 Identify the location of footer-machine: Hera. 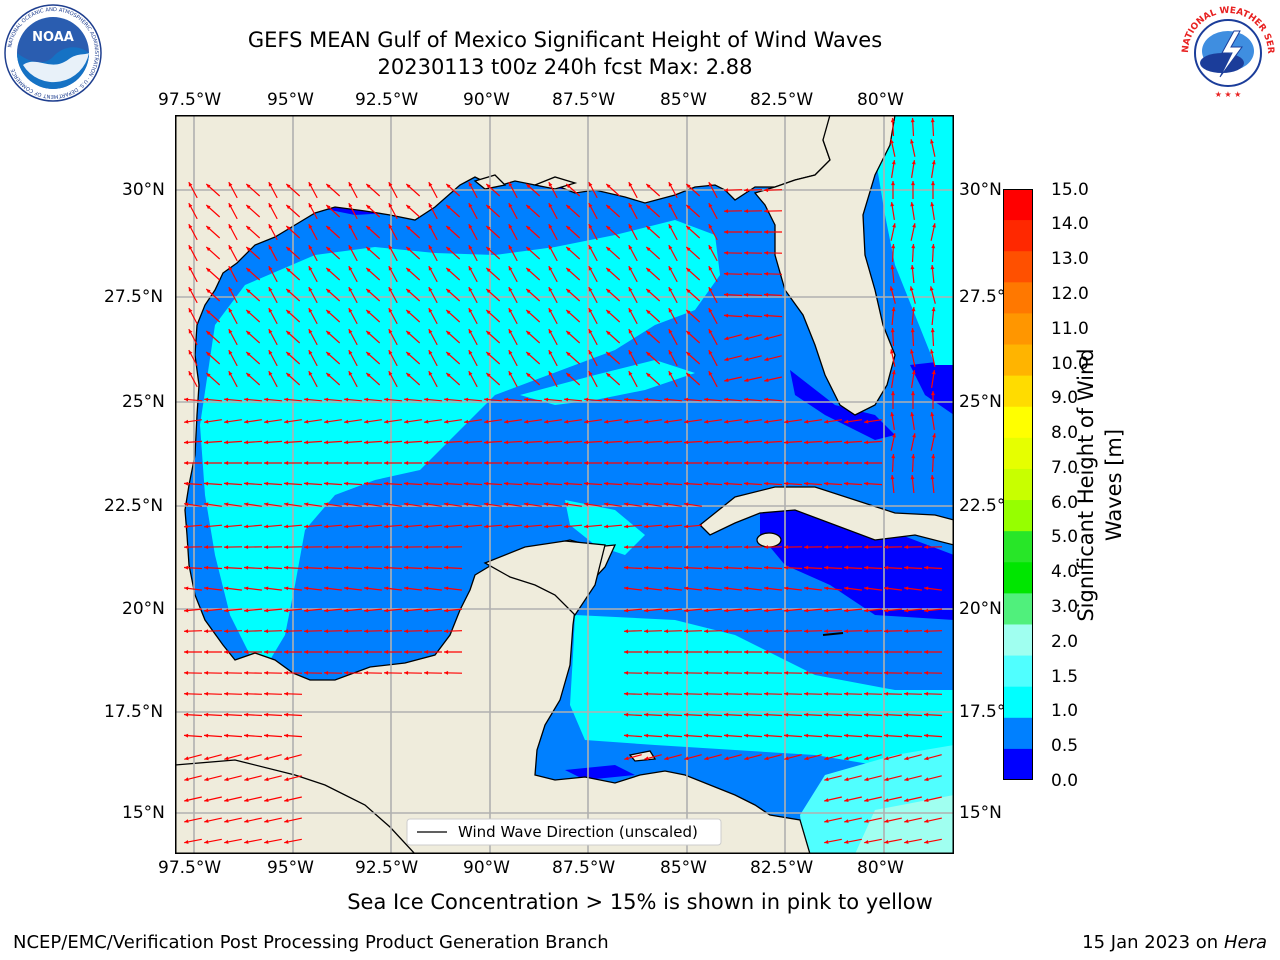
(1245, 942).